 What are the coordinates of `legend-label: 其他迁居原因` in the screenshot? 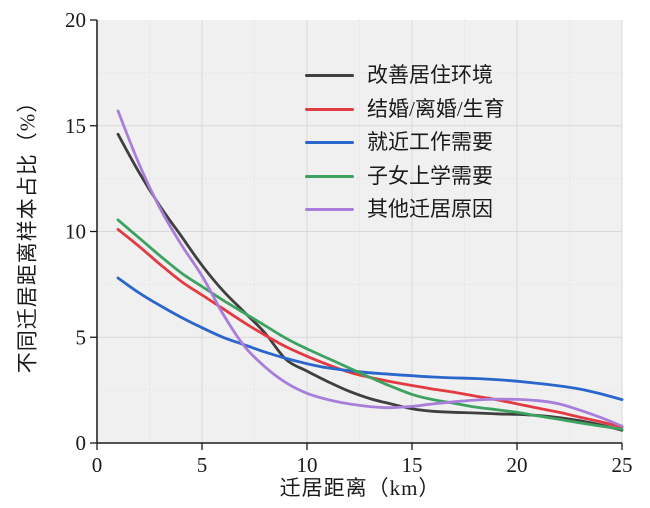 It's located at (430, 209).